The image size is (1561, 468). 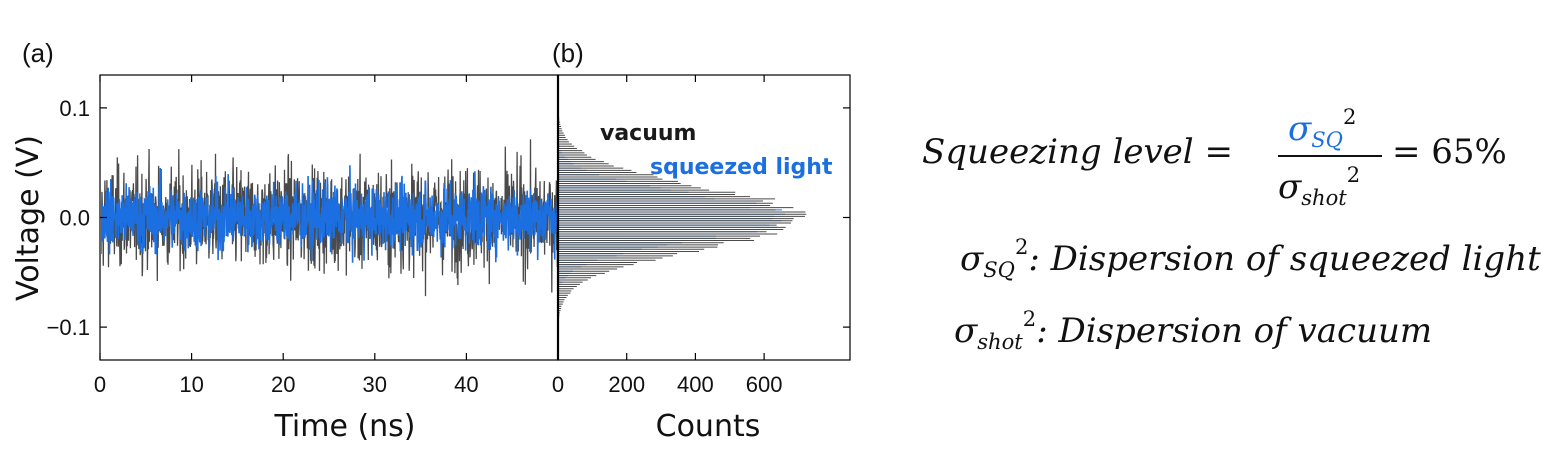 I want to click on y-axis-label-a: Voltage (V), so click(x=28, y=218).